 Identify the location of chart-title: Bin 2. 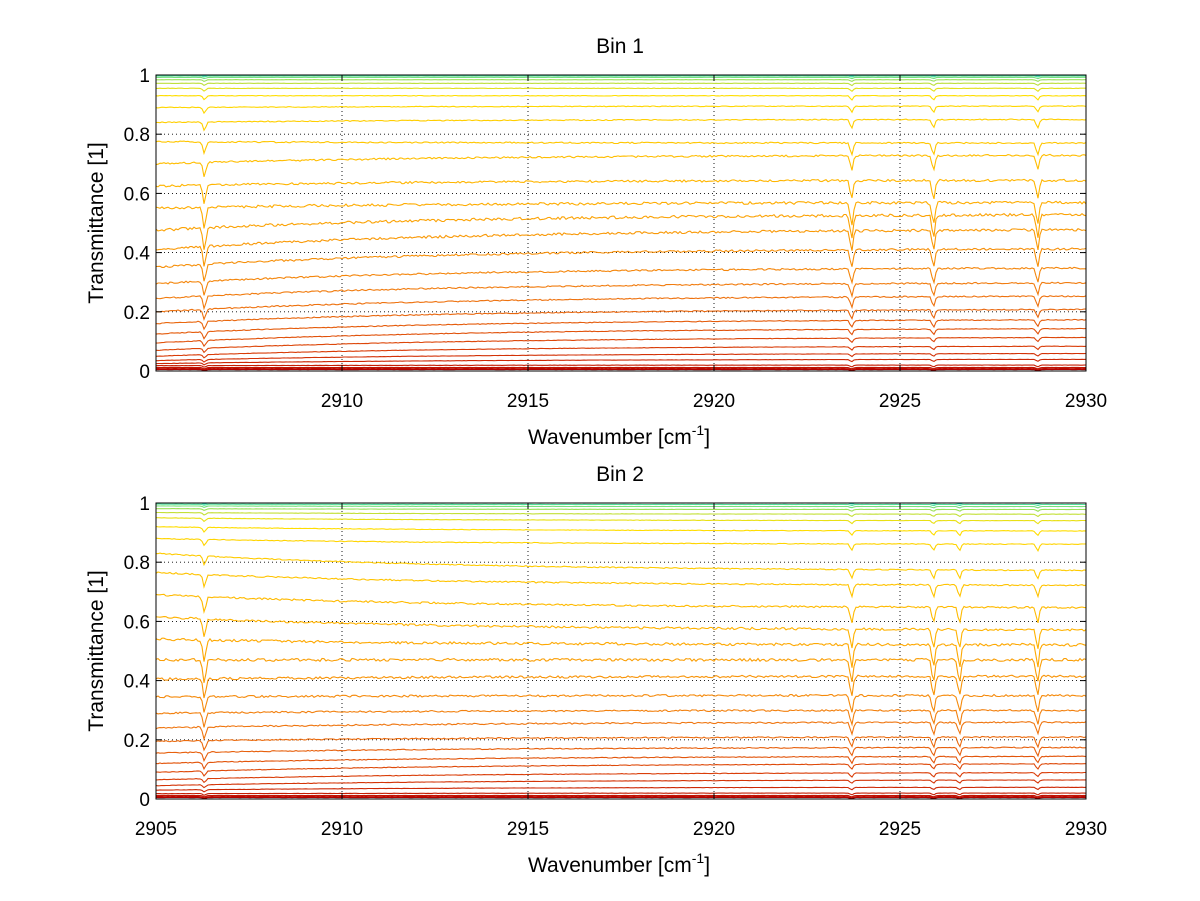
(620, 474).